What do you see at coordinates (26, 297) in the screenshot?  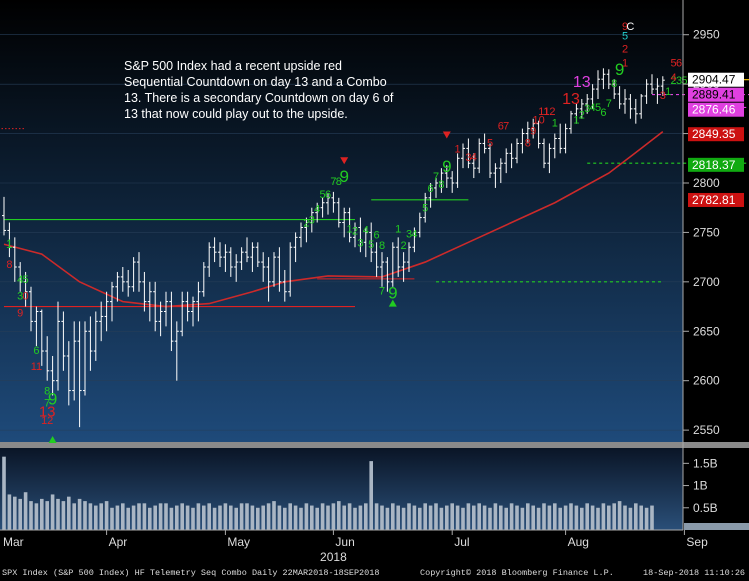 I see `count-label-5: 0` at bounding box center [26, 297].